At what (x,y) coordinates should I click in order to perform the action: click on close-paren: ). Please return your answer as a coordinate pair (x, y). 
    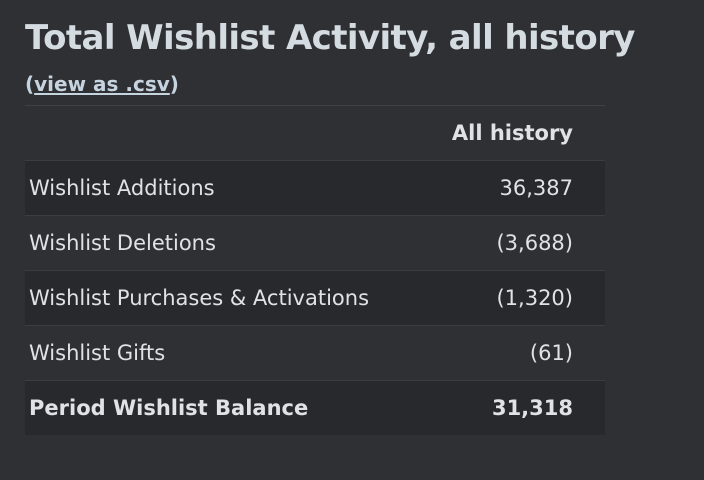
    Looking at the image, I should click on (174, 84).